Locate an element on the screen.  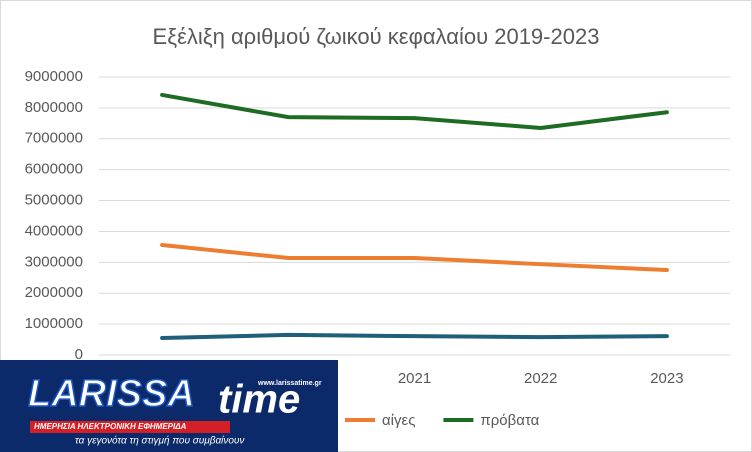
x-tick-label: 2023 is located at coordinates (666, 378).